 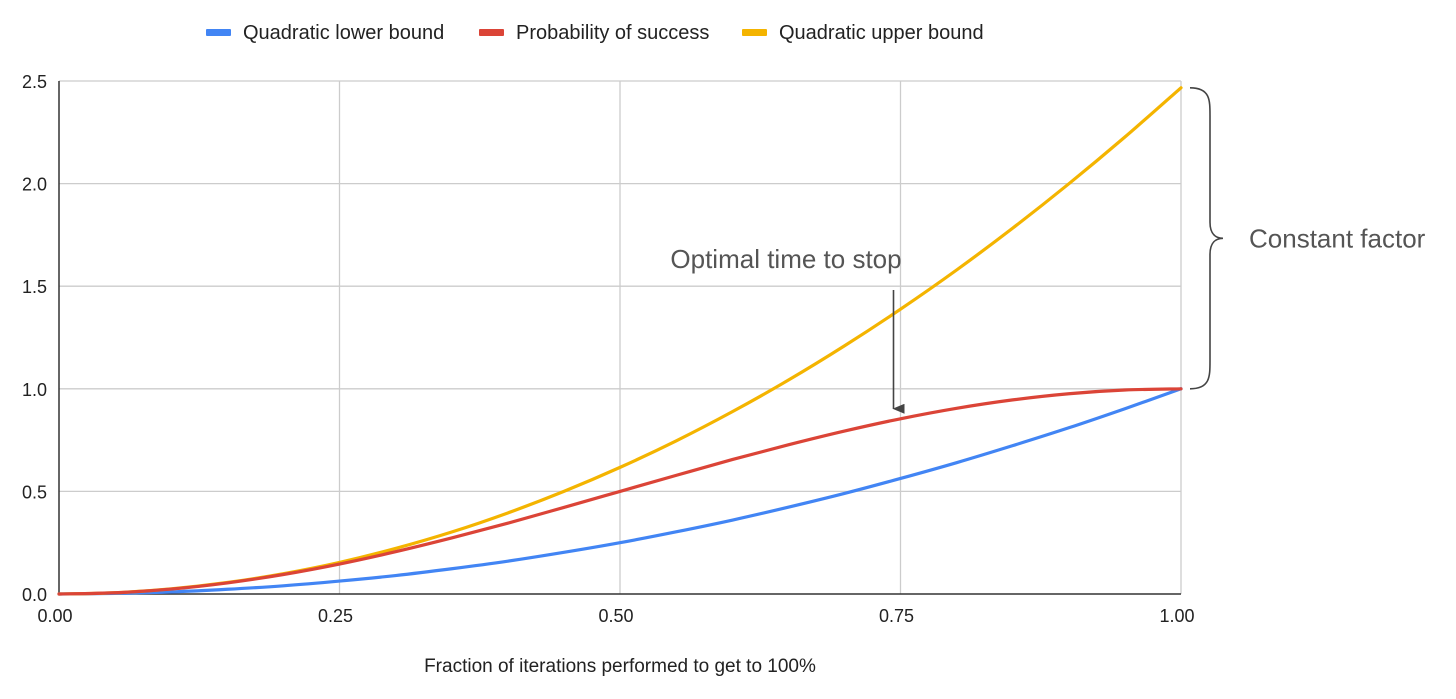 What do you see at coordinates (34, 185) in the screenshot?
I see `y-tick-label: 2.0` at bounding box center [34, 185].